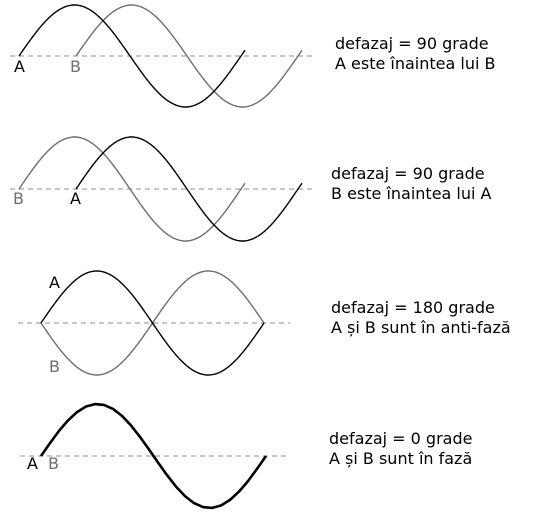  I want to click on panel-3-label-b: B, so click(54, 366).